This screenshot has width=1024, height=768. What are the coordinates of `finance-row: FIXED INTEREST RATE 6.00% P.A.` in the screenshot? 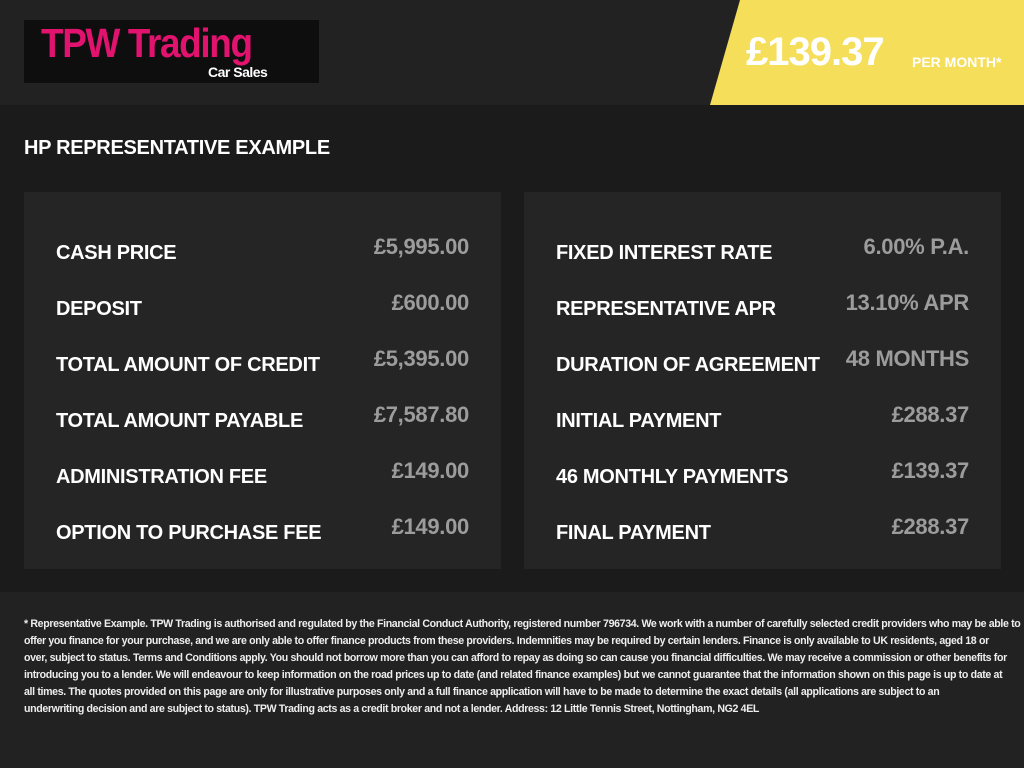 It's located at (762, 250).